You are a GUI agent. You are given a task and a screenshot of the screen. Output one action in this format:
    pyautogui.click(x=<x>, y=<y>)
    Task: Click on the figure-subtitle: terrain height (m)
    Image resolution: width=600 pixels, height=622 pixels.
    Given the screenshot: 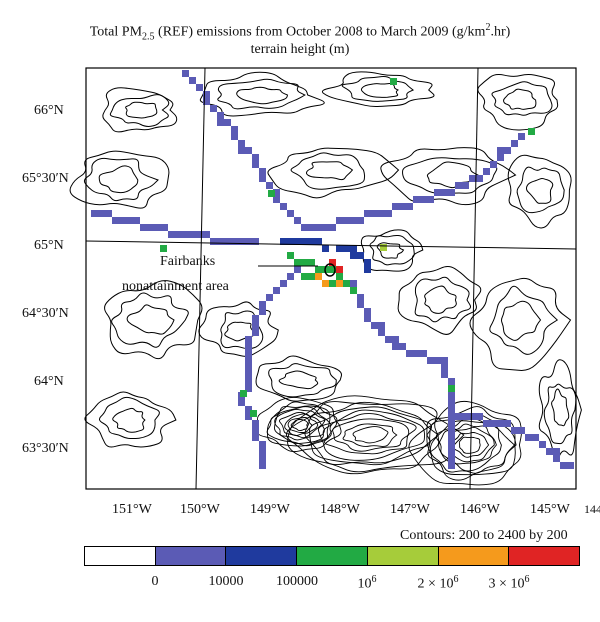 What is the action you would take?
    pyautogui.click(x=300, y=49)
    